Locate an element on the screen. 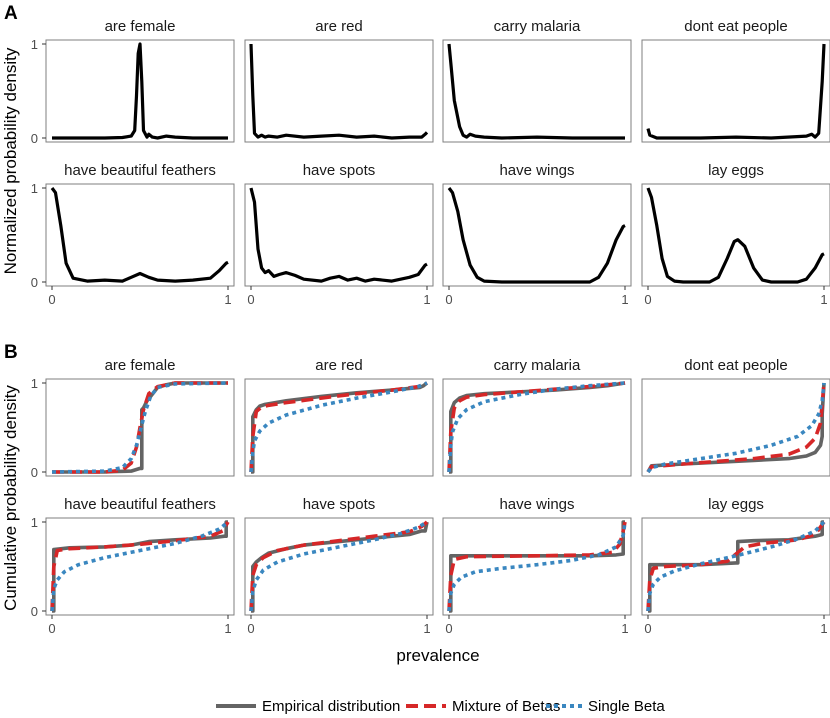 This screenshot has height=718, width=830. panel-b-have-spots-single-line is located at coordinates (338, 566).